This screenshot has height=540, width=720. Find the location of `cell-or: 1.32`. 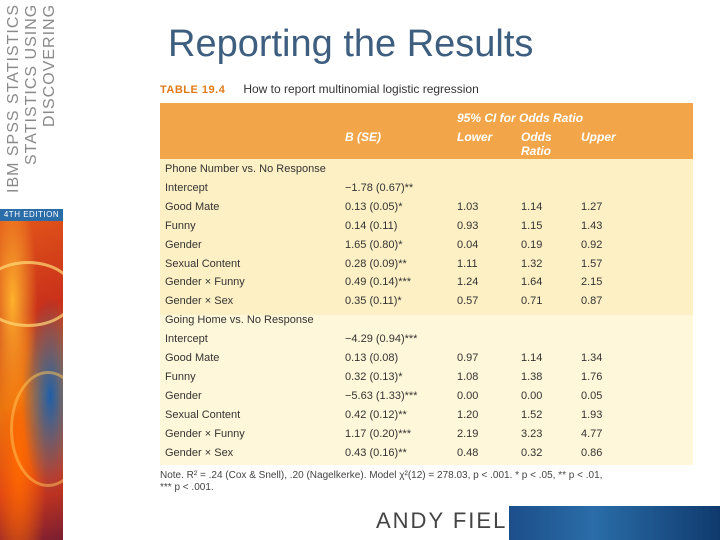

cell-or: 1.32 is located at coordinates (532, 263).